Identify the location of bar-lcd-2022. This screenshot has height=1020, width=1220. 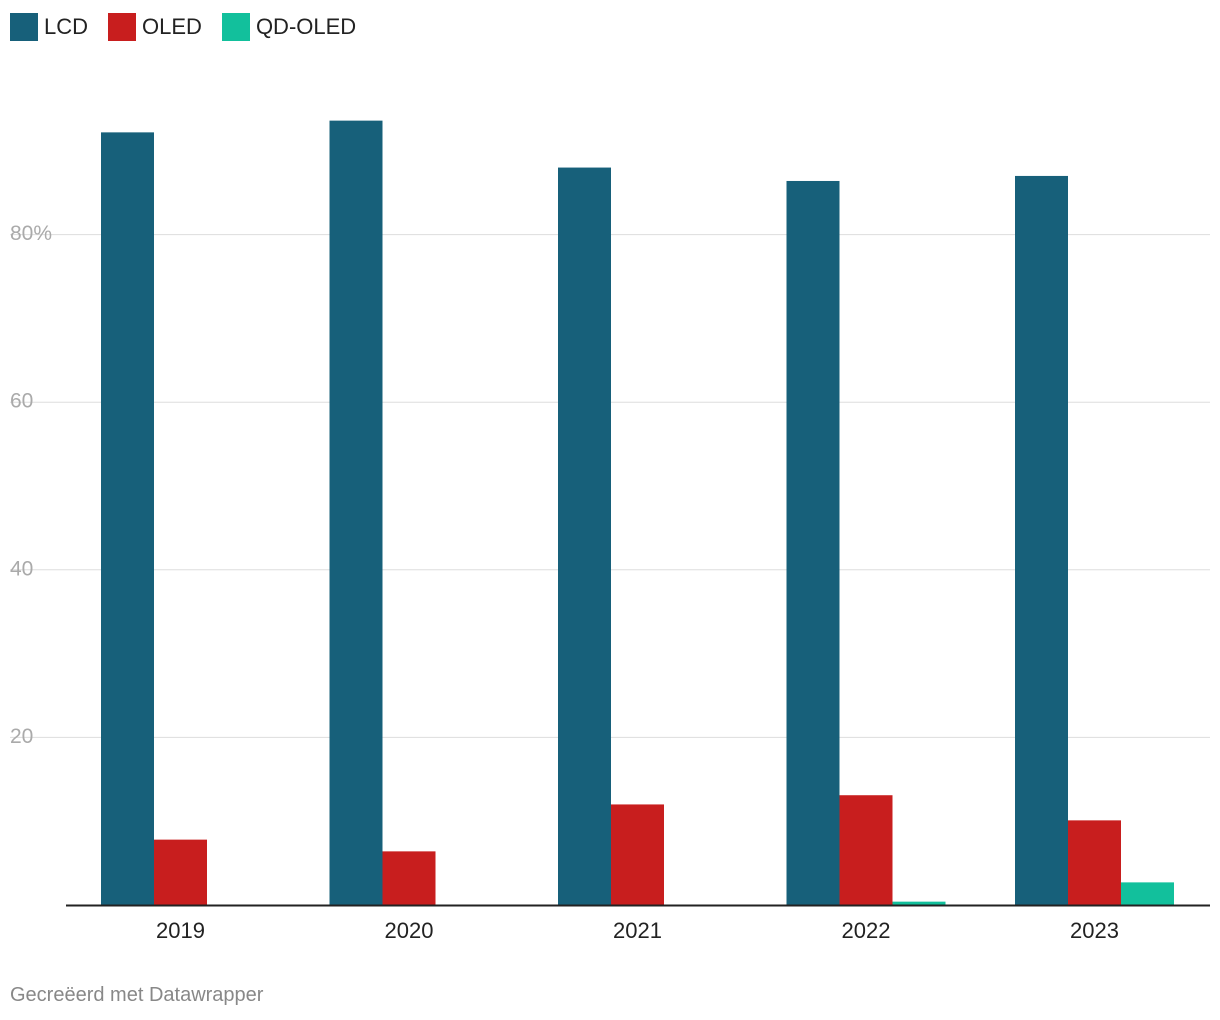
(813, 542).